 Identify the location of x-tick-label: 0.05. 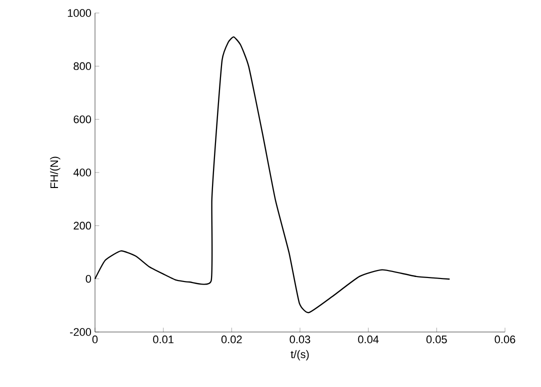
(436, 340).